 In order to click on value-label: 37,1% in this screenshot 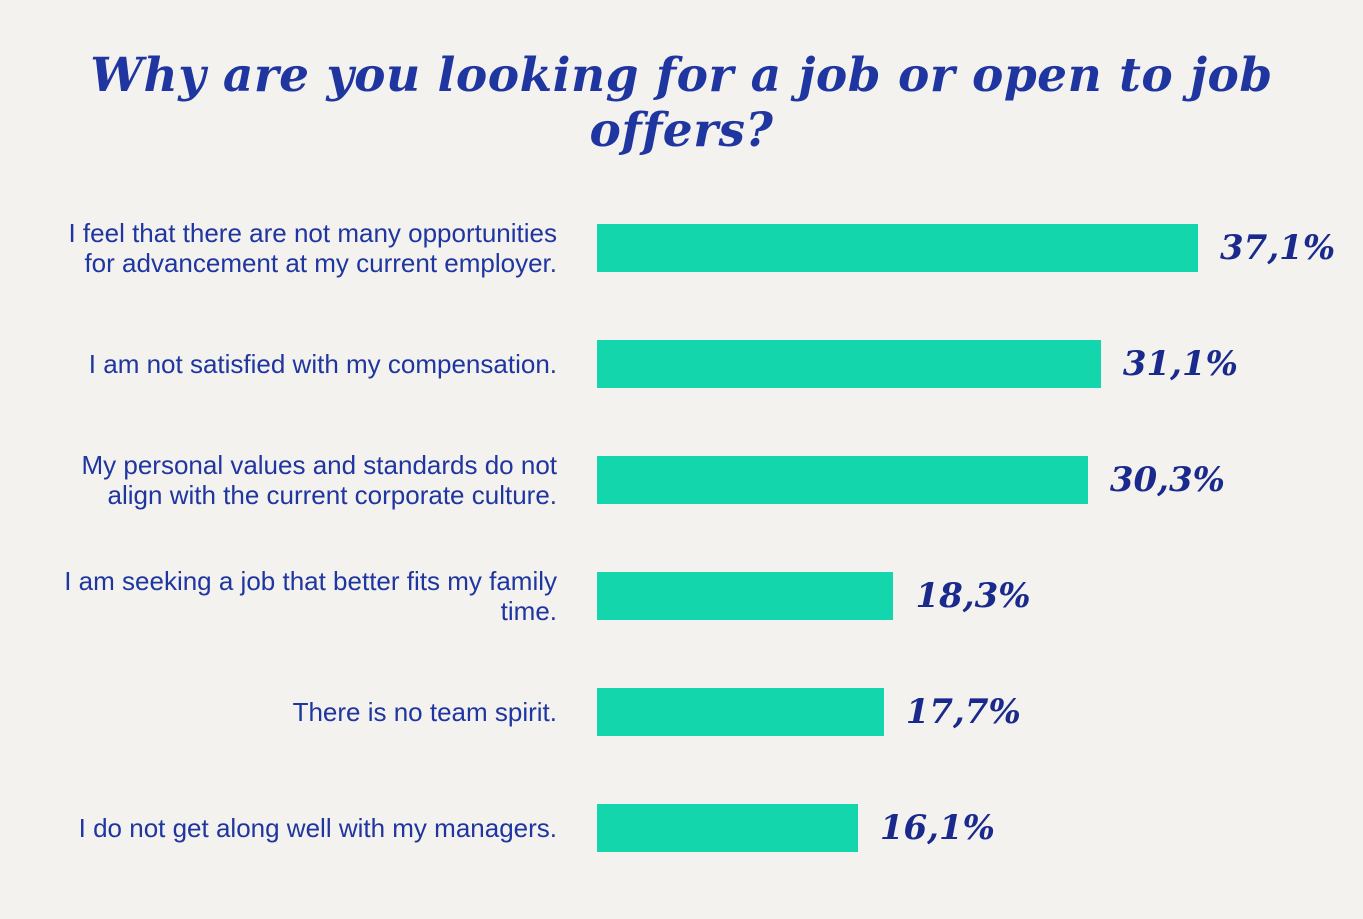, I will do `click(1278, 248)`.